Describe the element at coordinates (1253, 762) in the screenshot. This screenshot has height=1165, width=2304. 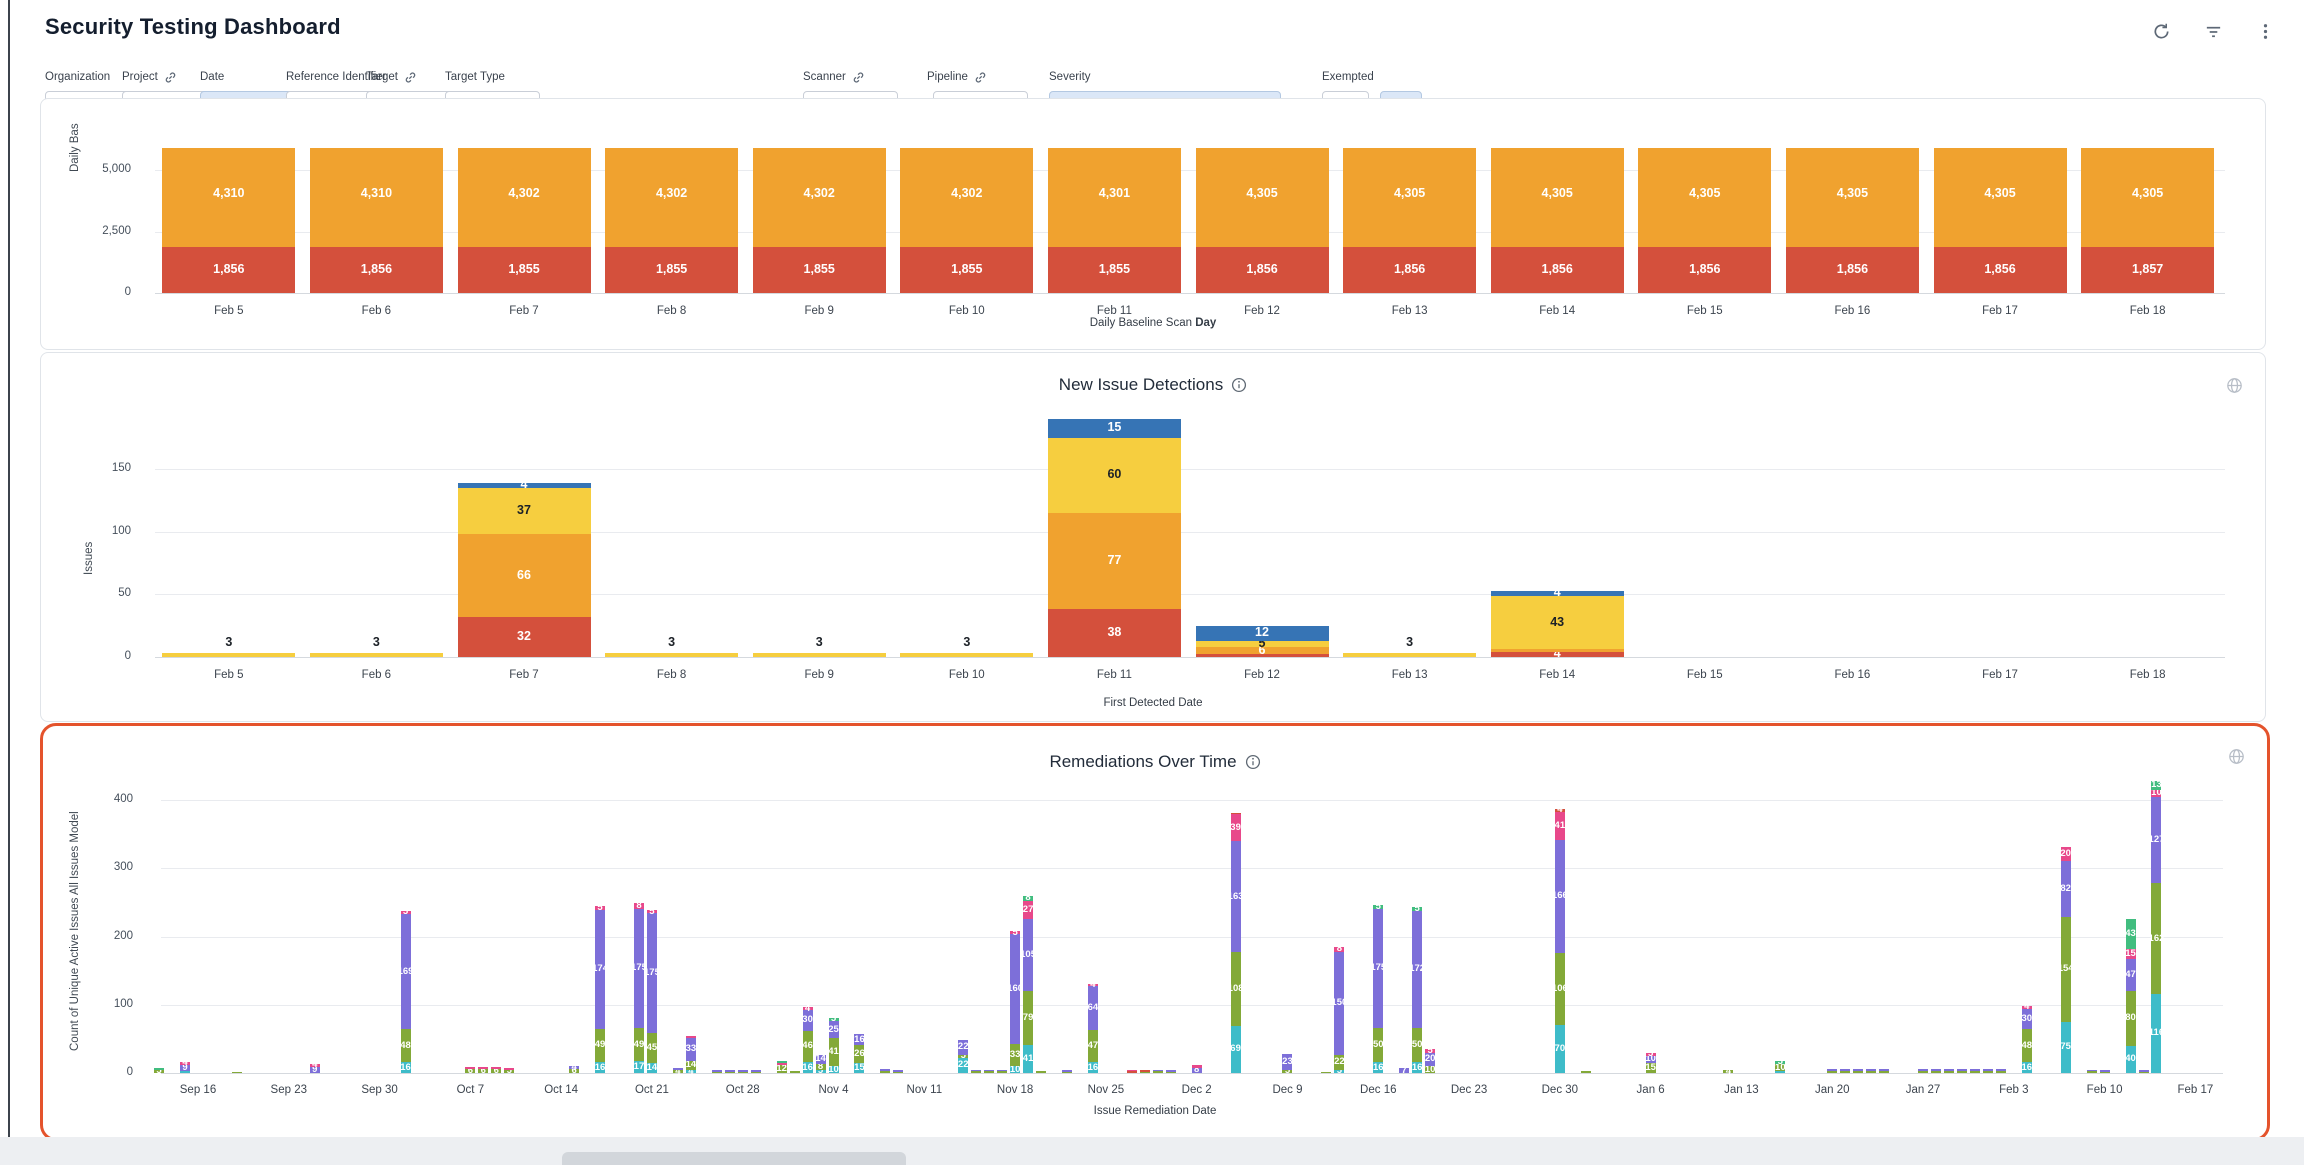
I see `info-icon` at that location.